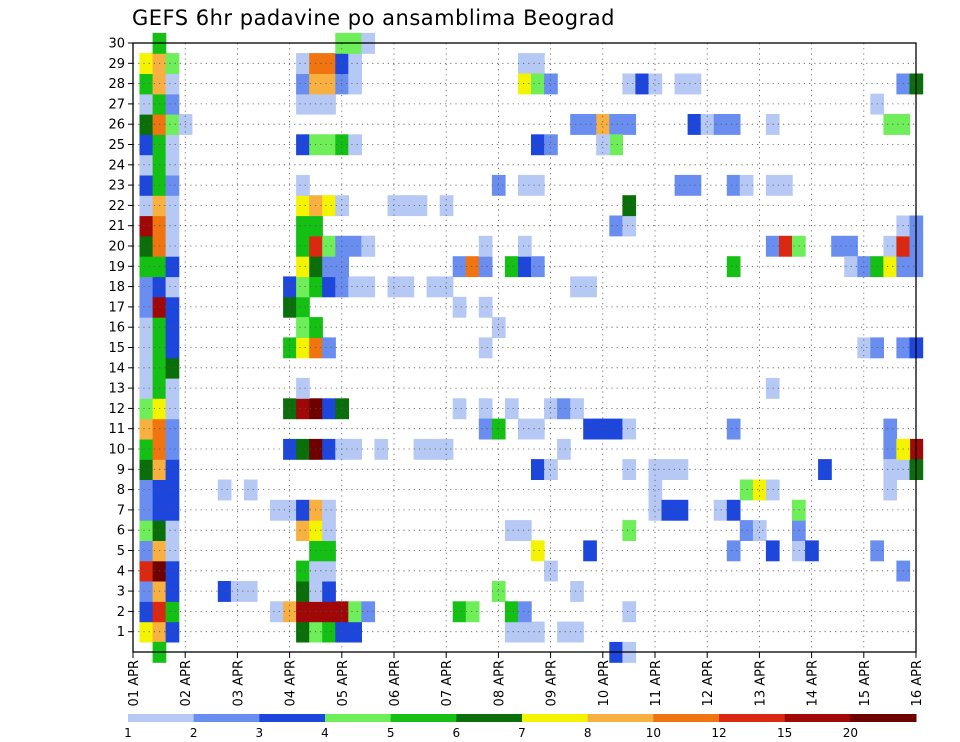  What do you see at coordinates (116, 389) in the screenshot?
I see `y-tick-label: 13` at bounding box center [116, 389].